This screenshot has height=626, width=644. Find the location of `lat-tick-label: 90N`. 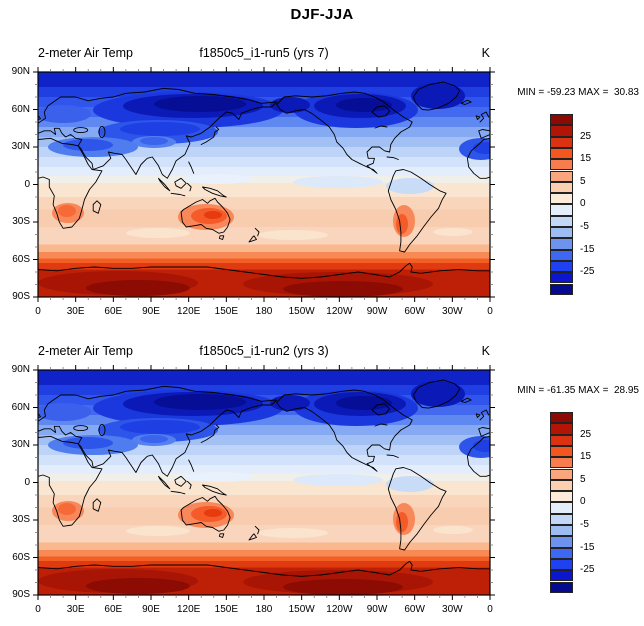

lat-tick-label: 90N is located at coordinates (20, 71).